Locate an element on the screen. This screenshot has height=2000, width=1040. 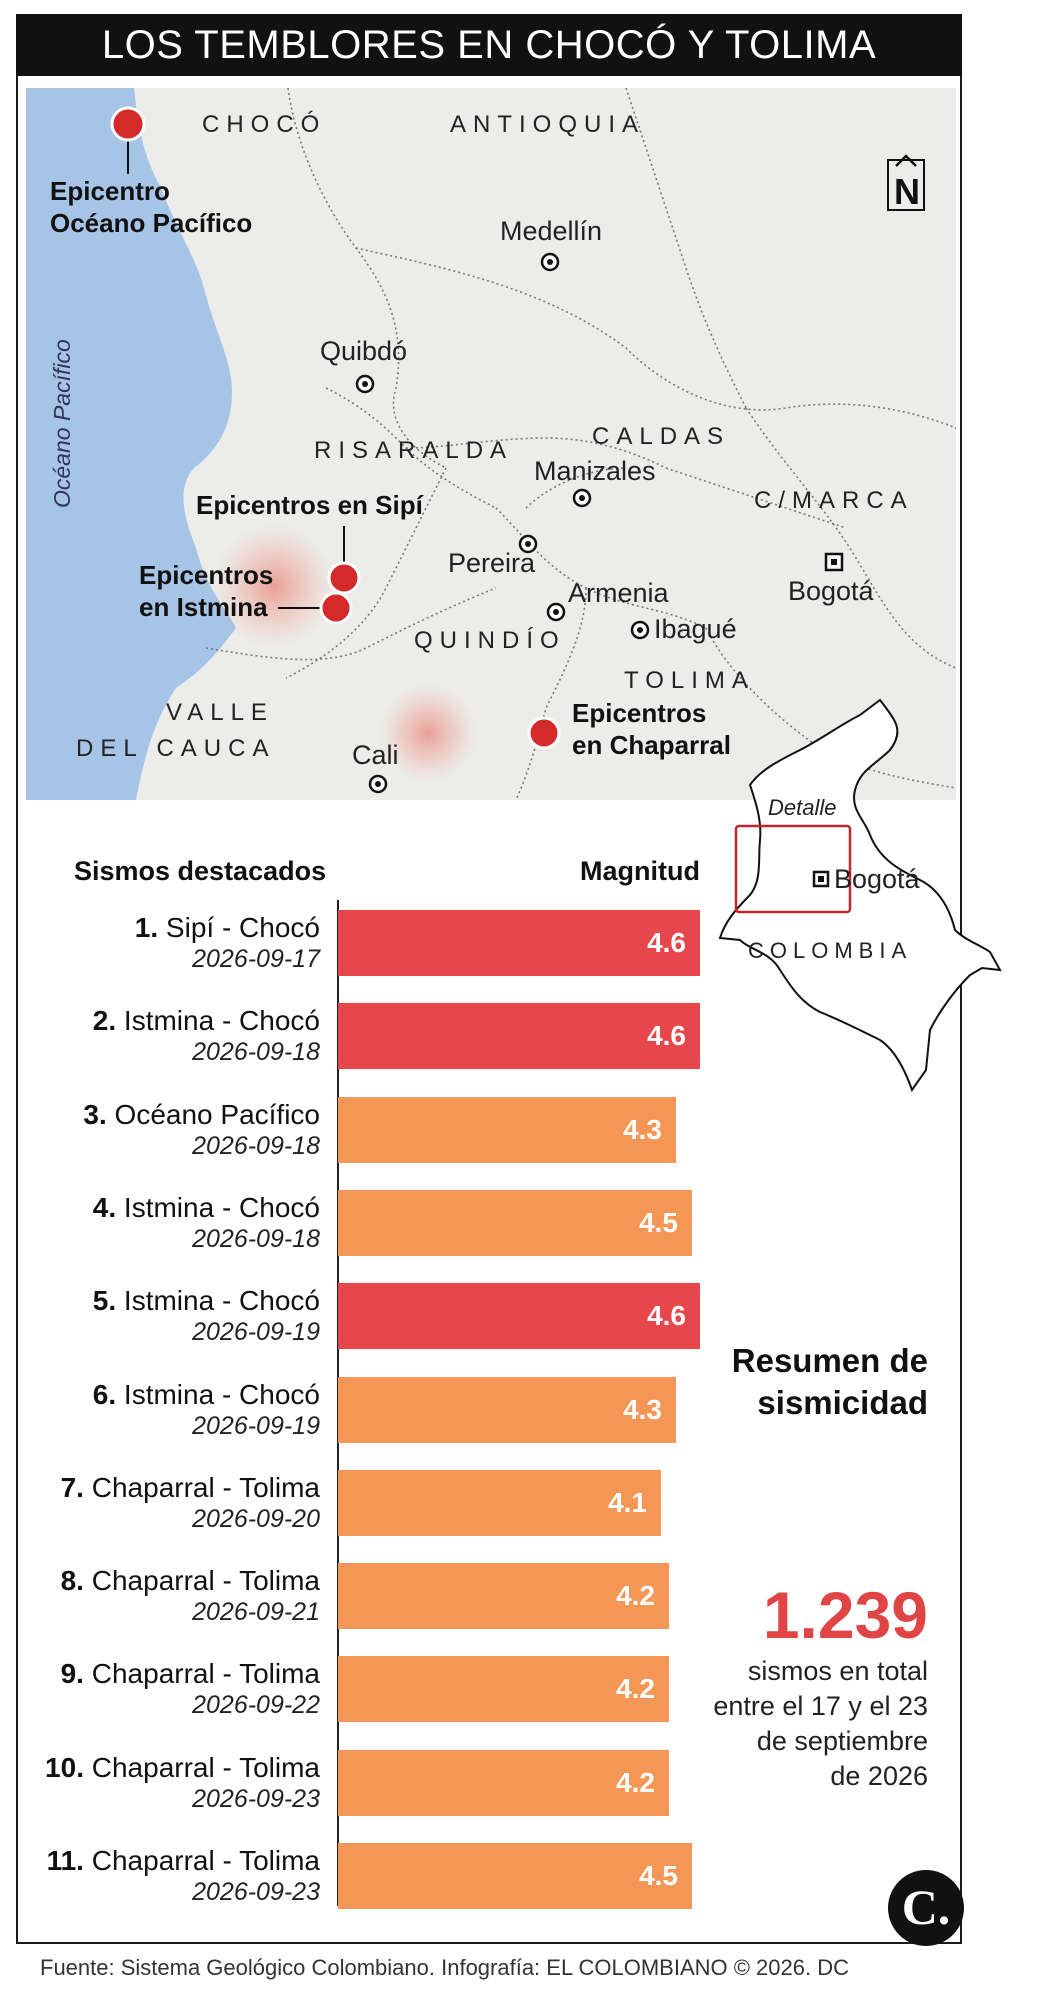
bar-date-3: 2026-09-18 is located at coordinates (256, 1145).